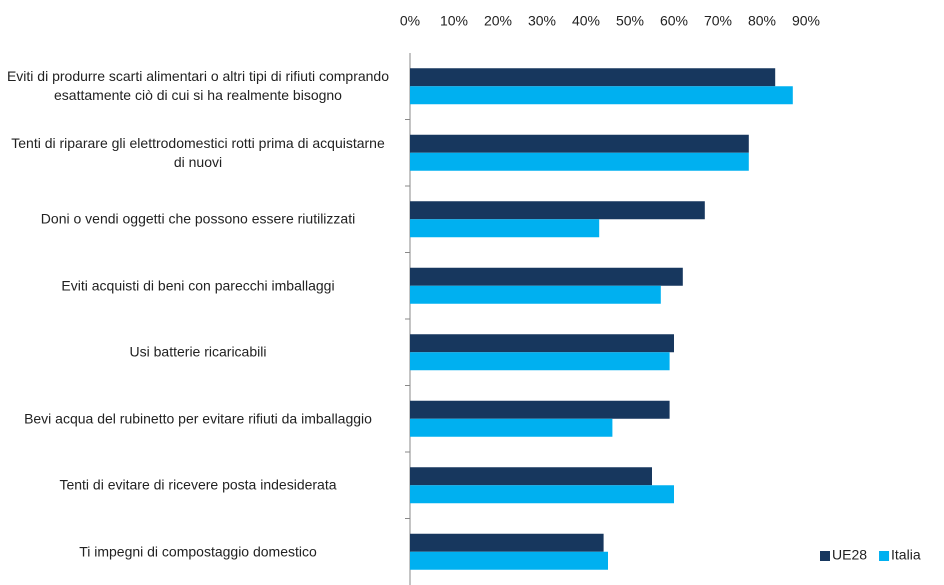  Describe the element at coordinates (586, 21) in the screenshot. I see `x-tick-label: 40%` at that location.